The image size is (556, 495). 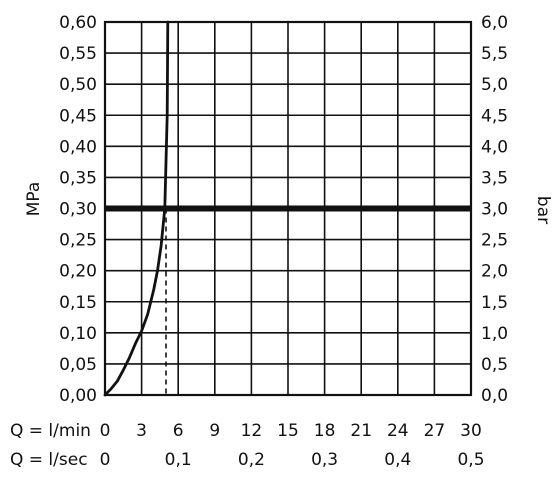 I want to click on right-tick-labels: 0,0 0,5 1,0 1,5 2,0 2,5 3,0 3,5 4,0 4,5 5,0 5,5 6,0, so click(x=494, y=209).